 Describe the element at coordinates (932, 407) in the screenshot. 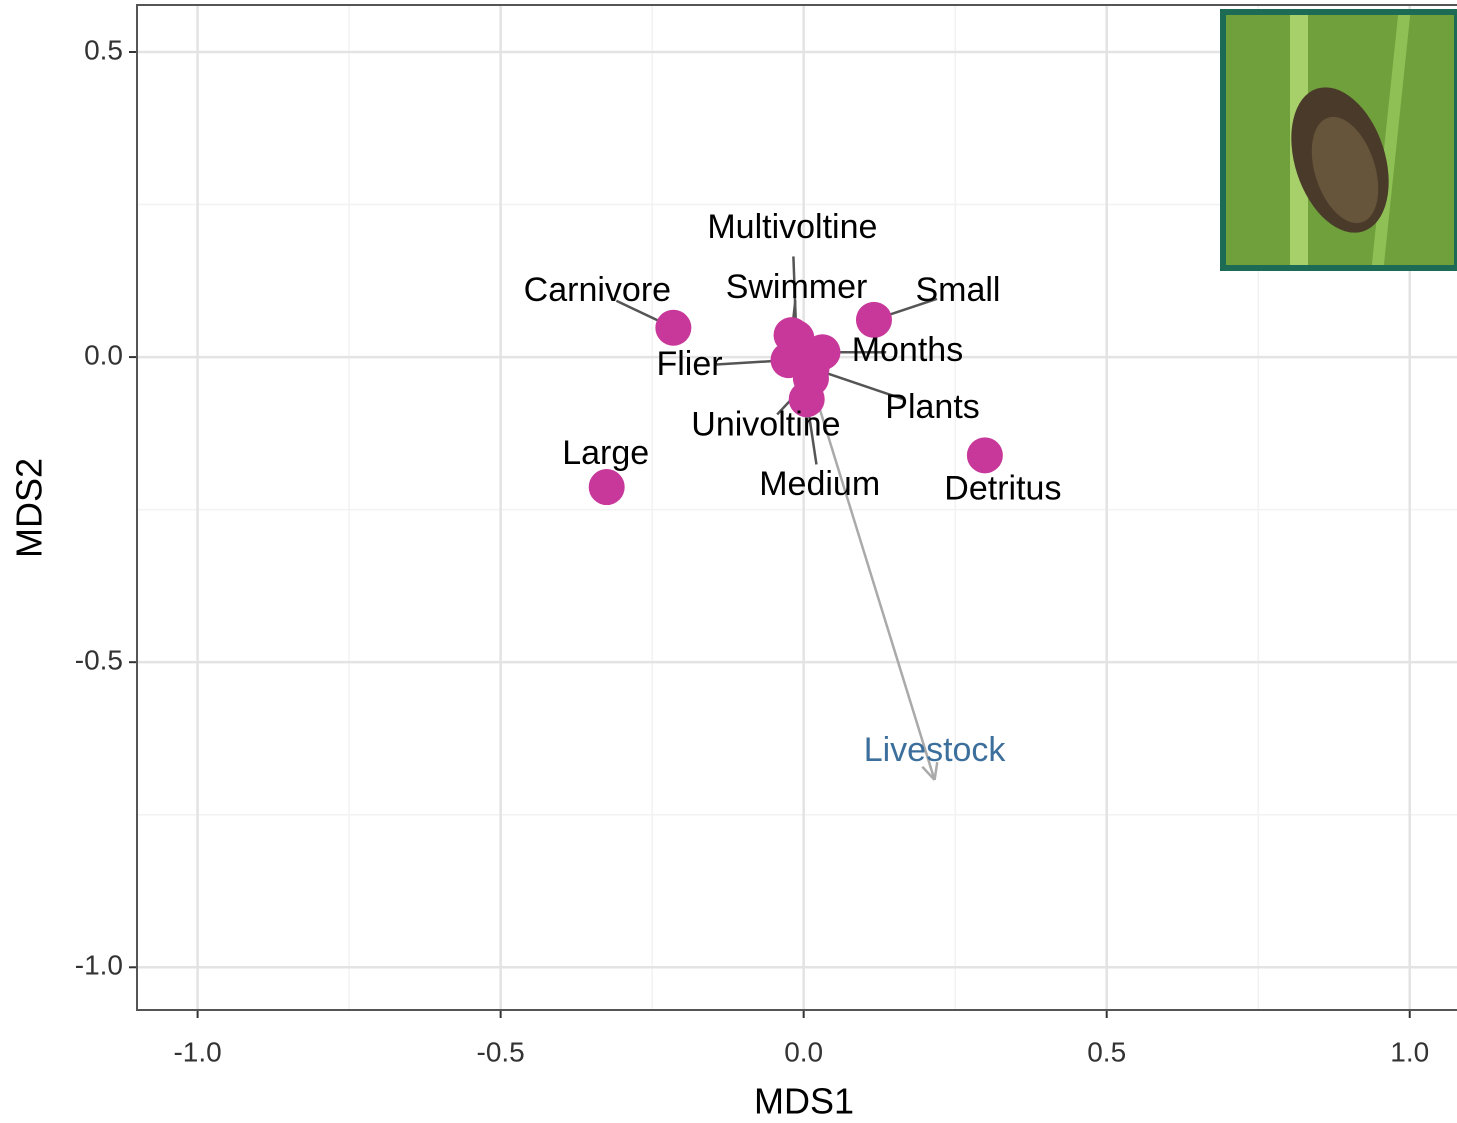

I see `point-label: Plants` at that location.